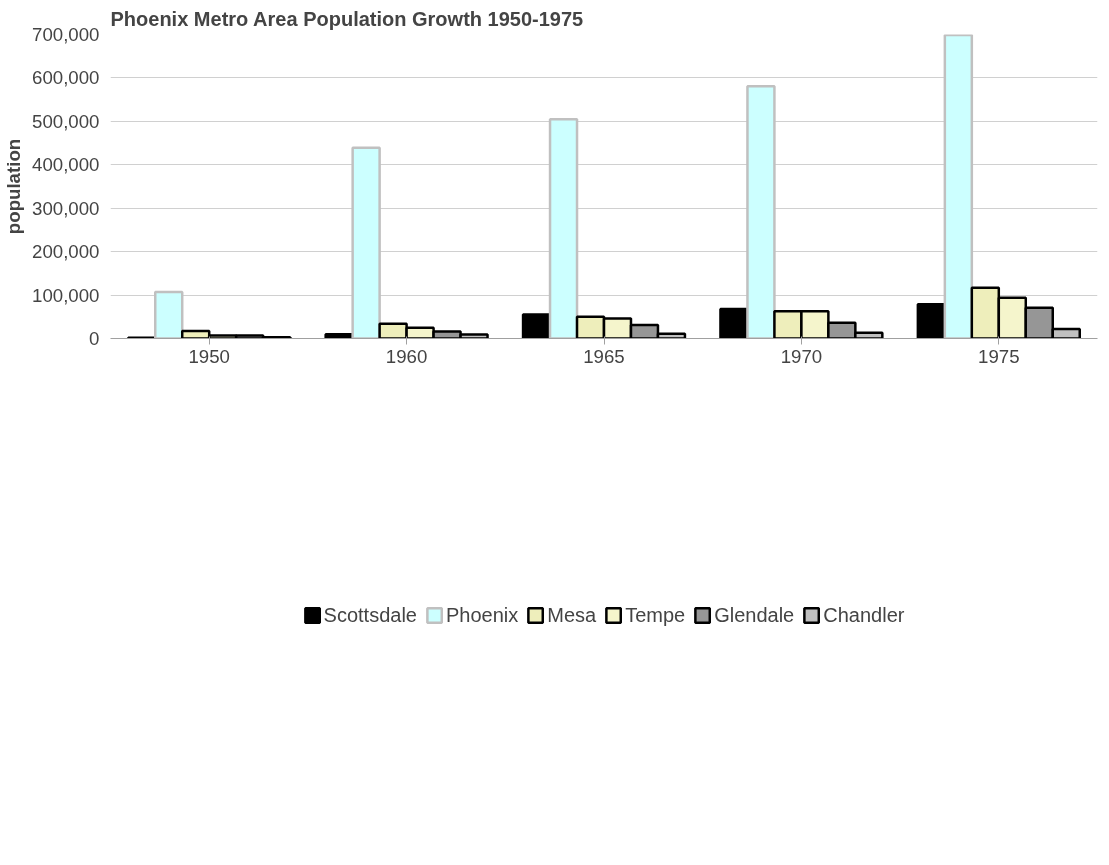 This screenshot has width=1109, height=865. What do you see at coordinates (209, 356) in the screenshot?
I see `x-tick-label: 1950` at bounding box center [209, 356].